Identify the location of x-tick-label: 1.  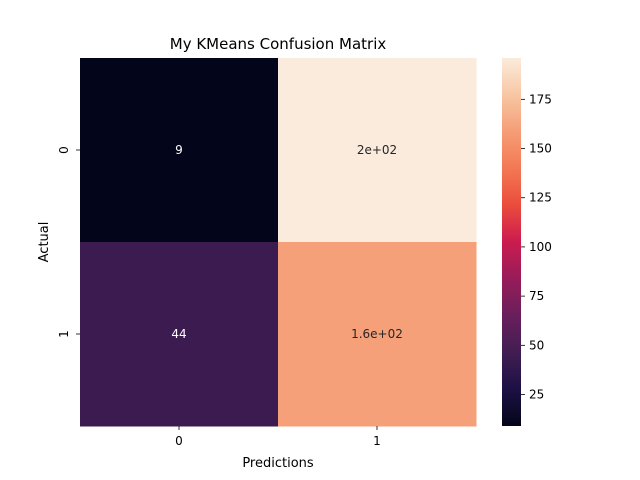
(377, 441).